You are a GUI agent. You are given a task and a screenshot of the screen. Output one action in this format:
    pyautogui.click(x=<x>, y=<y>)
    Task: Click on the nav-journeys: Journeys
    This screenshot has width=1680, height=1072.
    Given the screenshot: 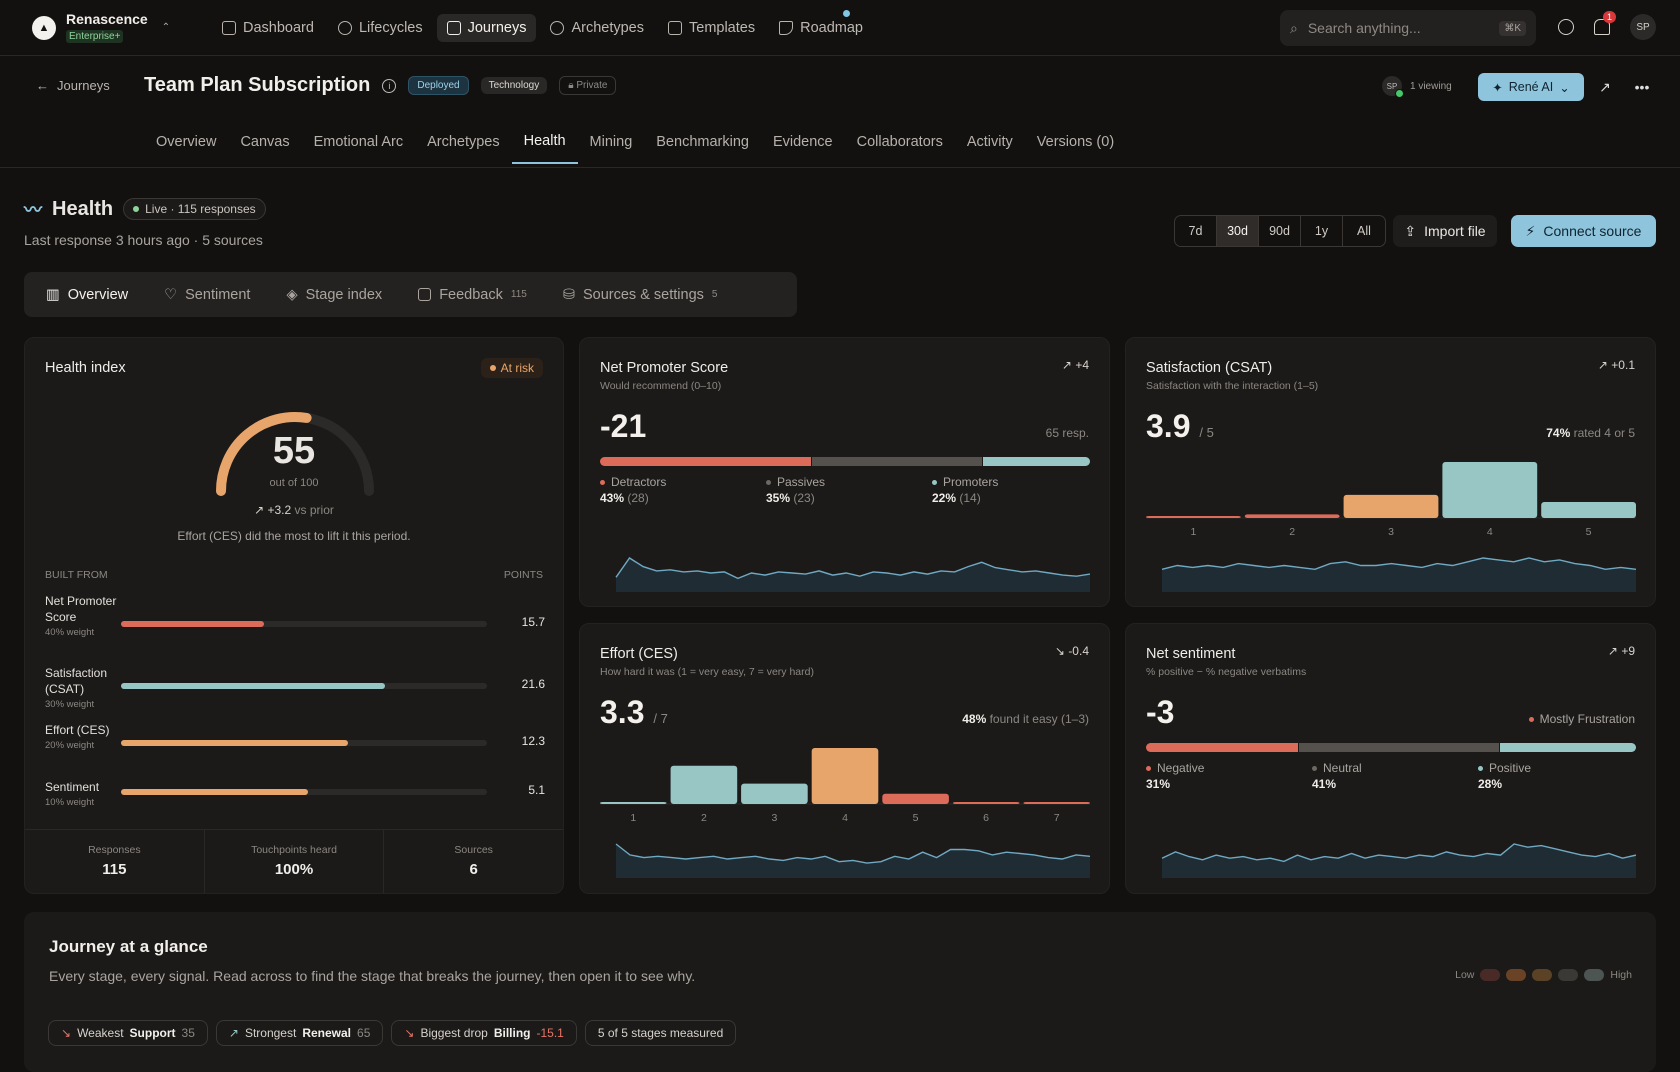 What is the action you would take?
    pyautogui.click(x=486, y=27)
    